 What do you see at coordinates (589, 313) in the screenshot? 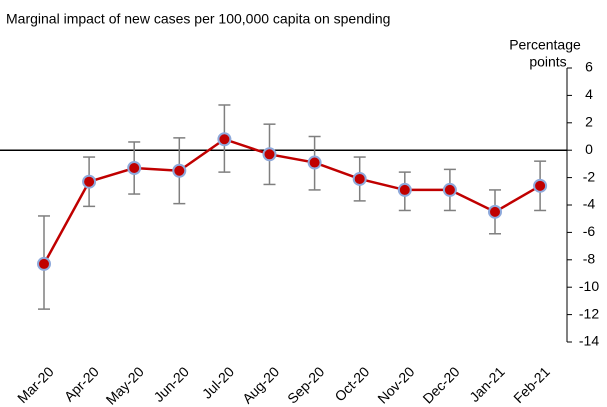
I see `y-tick-label: -12` at bounding box center [589, 313].